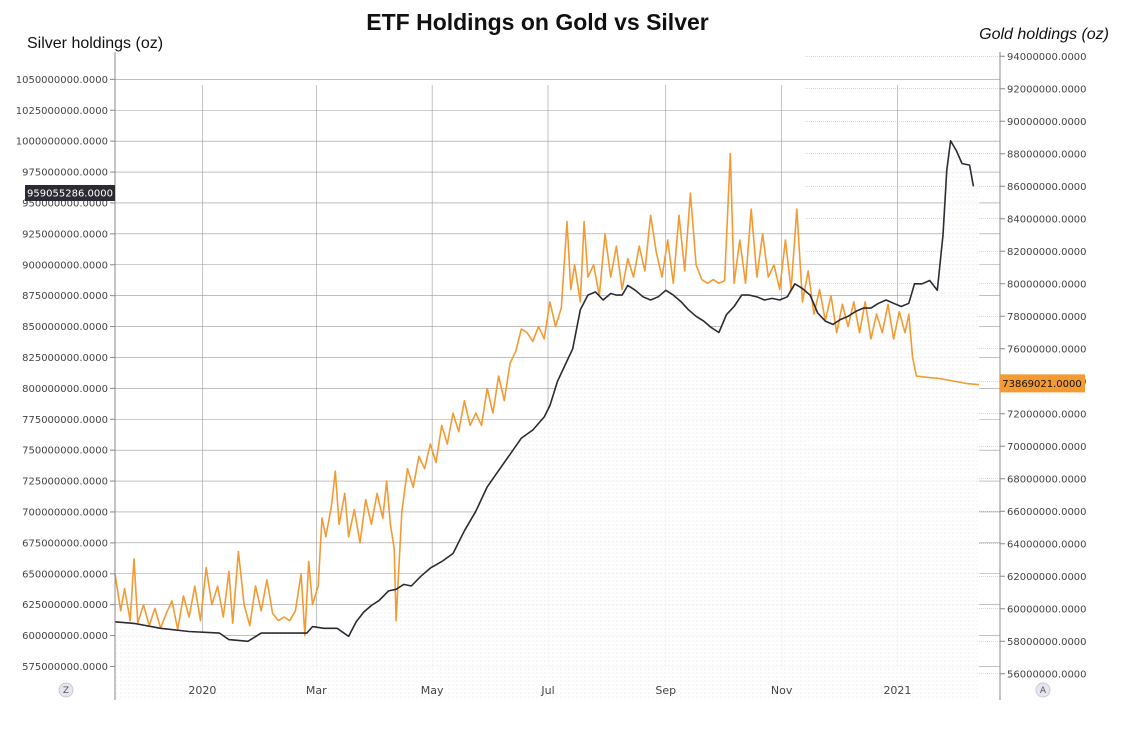 The image size is (1130, 730). What do you see at coordinates (1047, 479) in the screenshot?
I see `right-tick-label: 68000000.0000` at bounding box center [1047, 479].